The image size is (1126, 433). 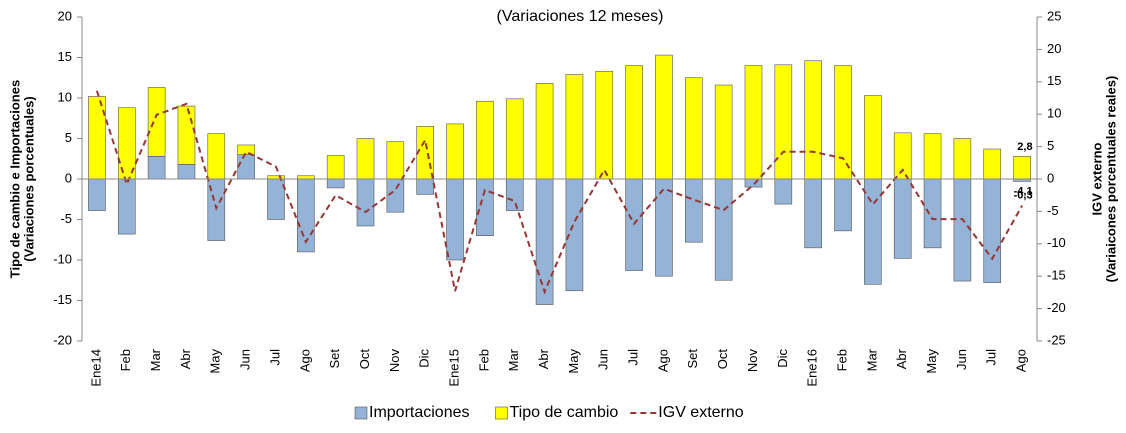 What do you see at coordinates (1056, 242) in the screenshot?
I see `y2-tick-label: -10` at bounding box center [1056, 242].